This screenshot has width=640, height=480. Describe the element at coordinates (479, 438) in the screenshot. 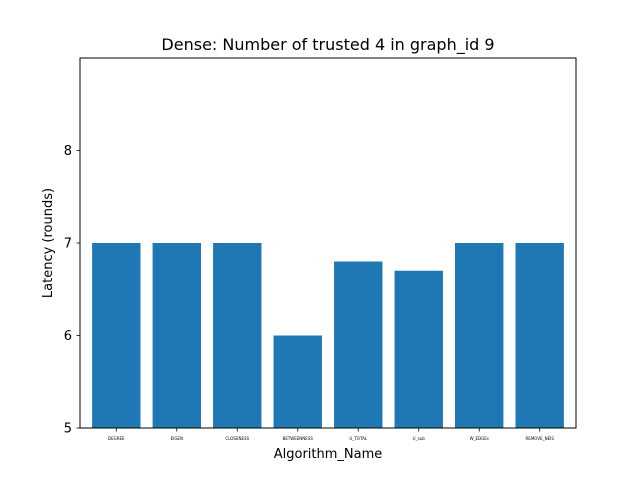

I see `x-tick-label: W_EDGEs` at that location.